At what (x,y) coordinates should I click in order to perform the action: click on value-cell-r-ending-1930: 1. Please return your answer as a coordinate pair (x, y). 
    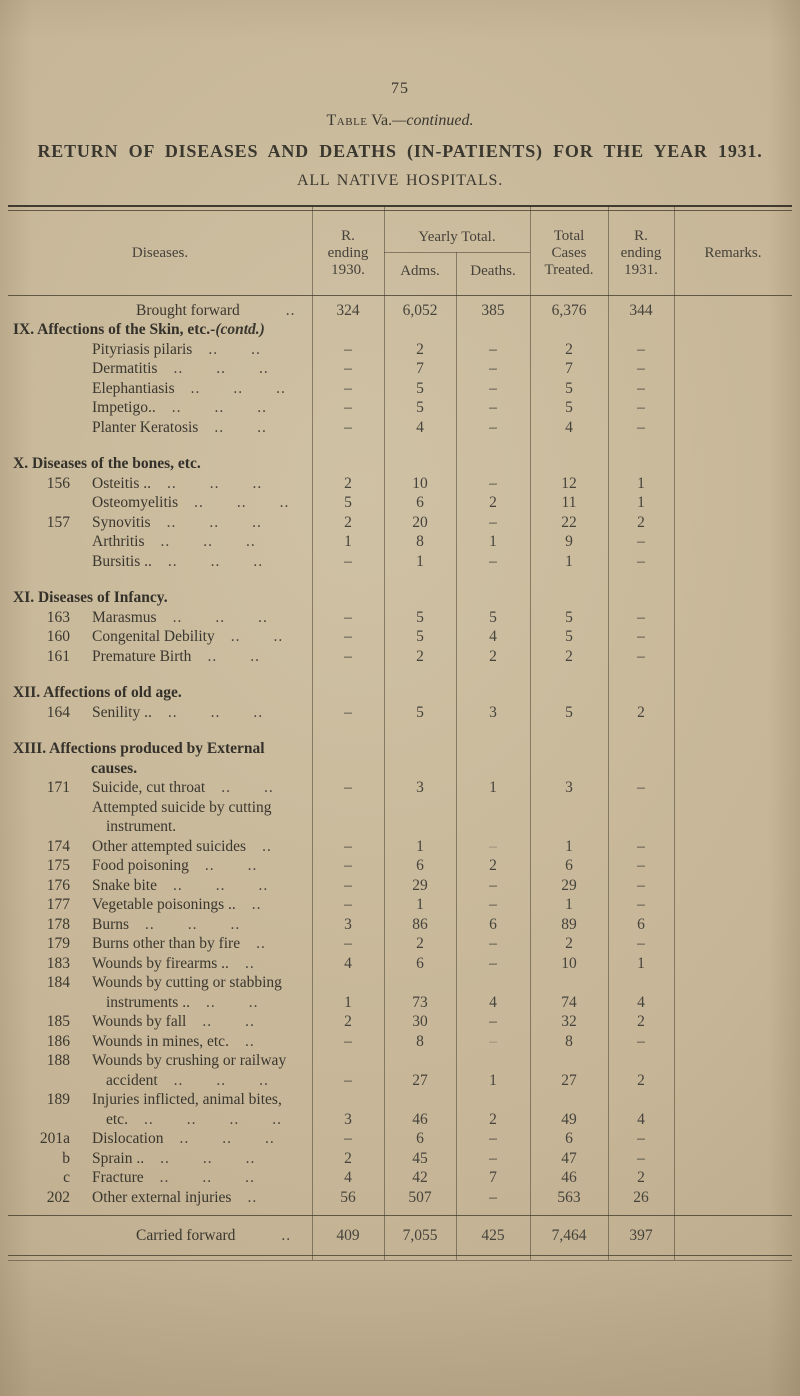
    Looking at the image, I should click on (348, 542).